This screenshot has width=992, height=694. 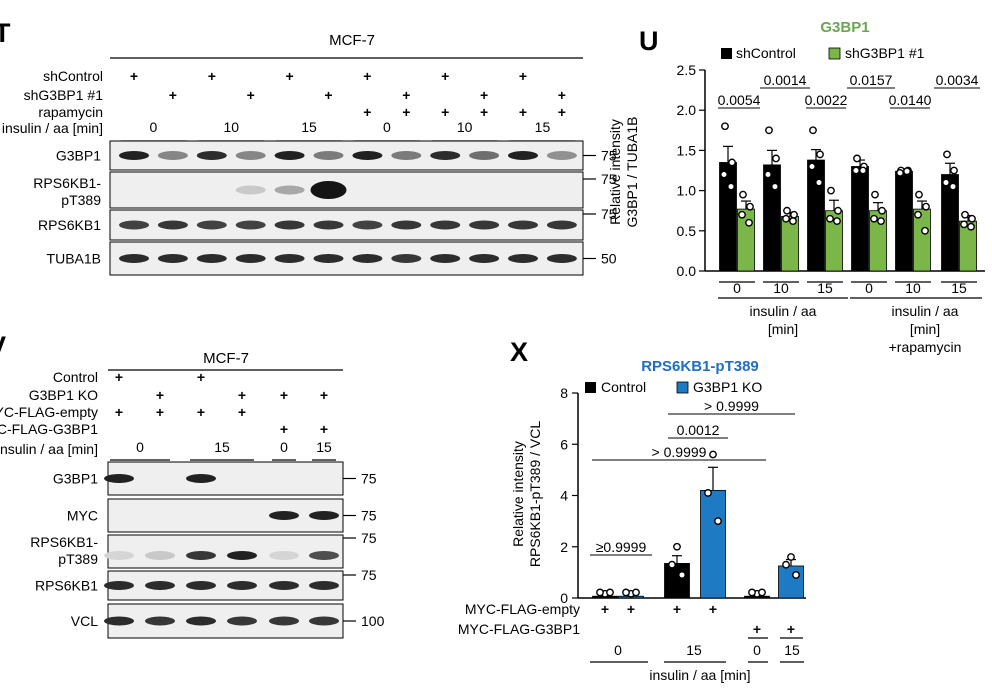 What do you see at coordinates (687, 150) in the screenshot?
I see `y-tick-label: 1.5` at bounding box center [687, 150].